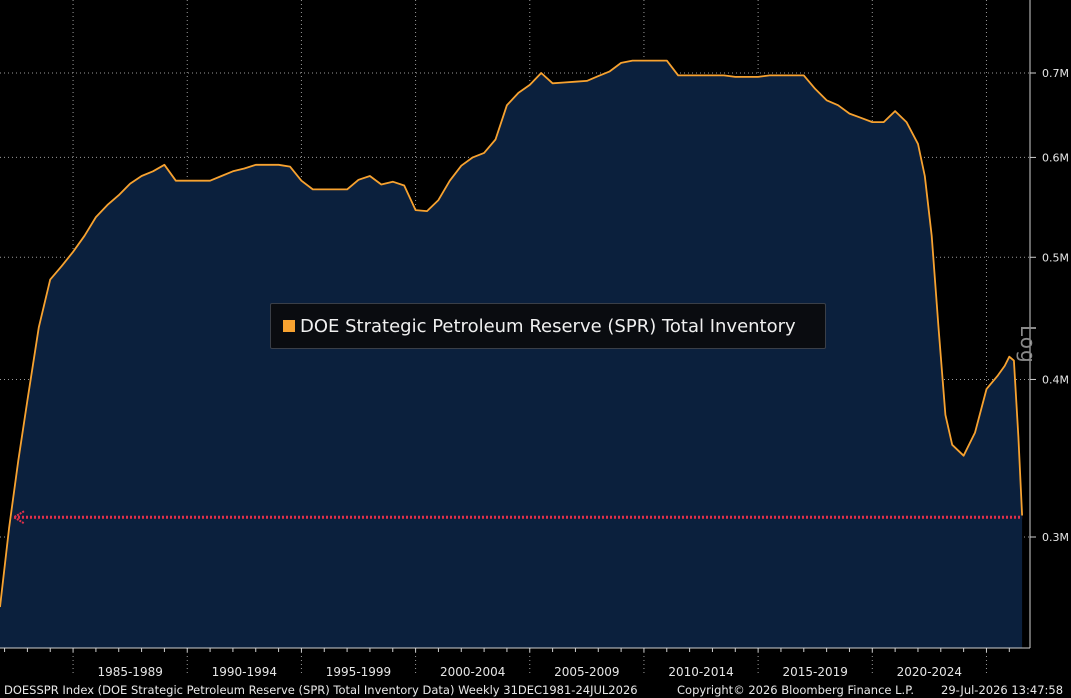 Image resolution: width=1071 pixels, height=698 pixels. Describe the element at coordinates (814, 672) in the screenshot. I see `x-tick-label: 2015-2019` at that location.